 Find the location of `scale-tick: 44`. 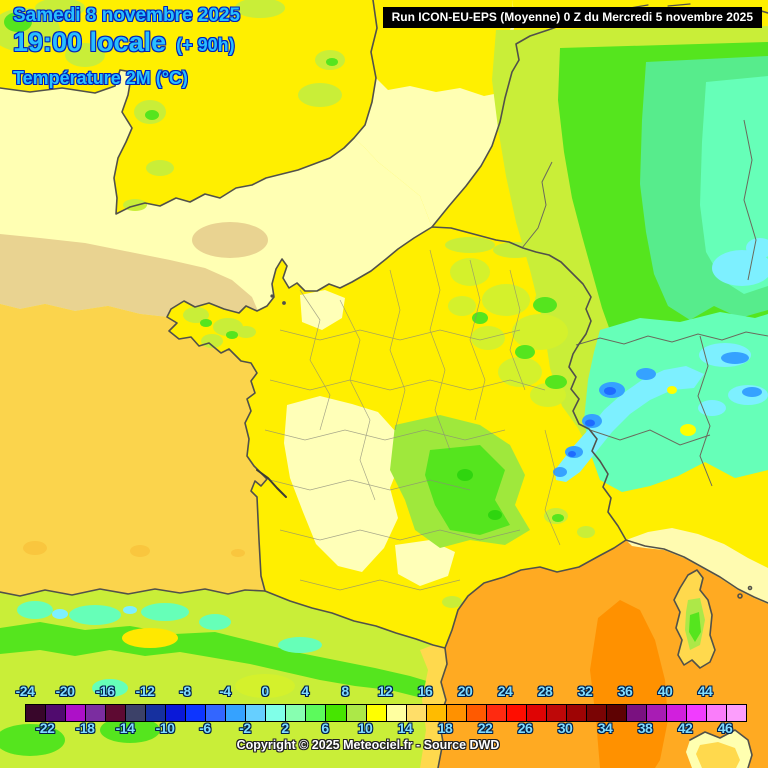

scale-tick: 44 is located at coordinates (705, 691).